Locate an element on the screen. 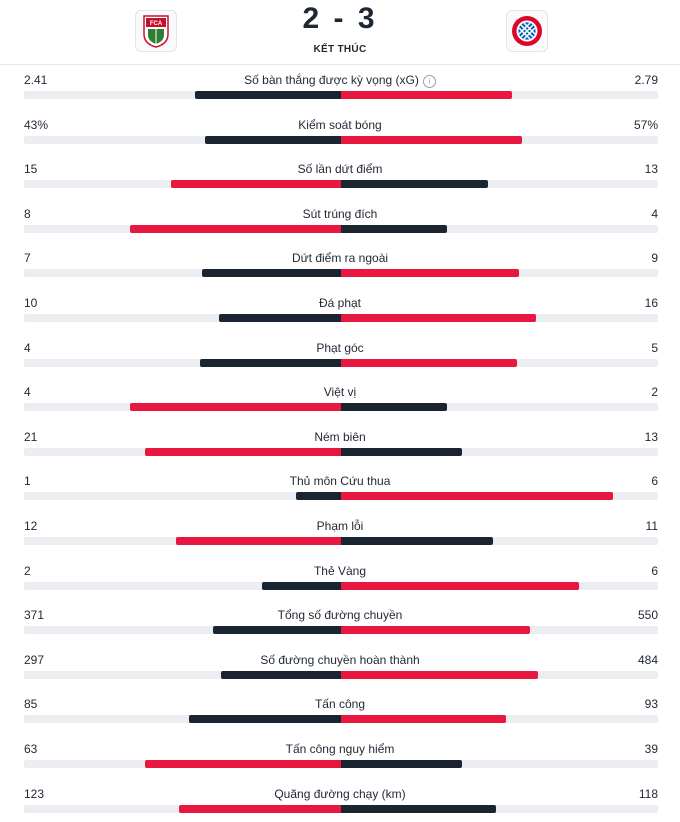 This screenshot has height=822, width=680. stat-label: Số đường chuyền hoàn thành is located at coordinates (340, 660).